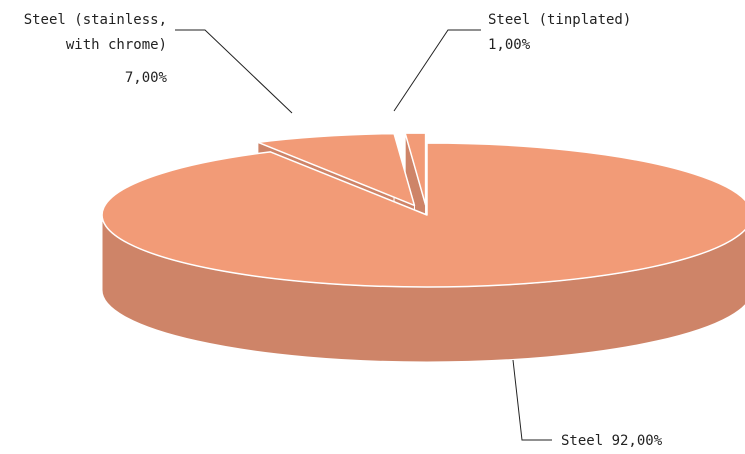 The image size is (745, 454). I want to click on leader-line-stainless, so click(234, 71).